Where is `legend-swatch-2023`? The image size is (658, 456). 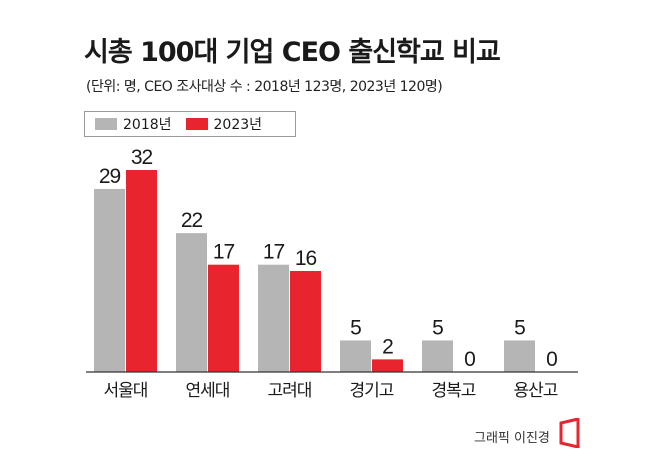
legend-swatch-2023 is located at coordinates (196, 124).